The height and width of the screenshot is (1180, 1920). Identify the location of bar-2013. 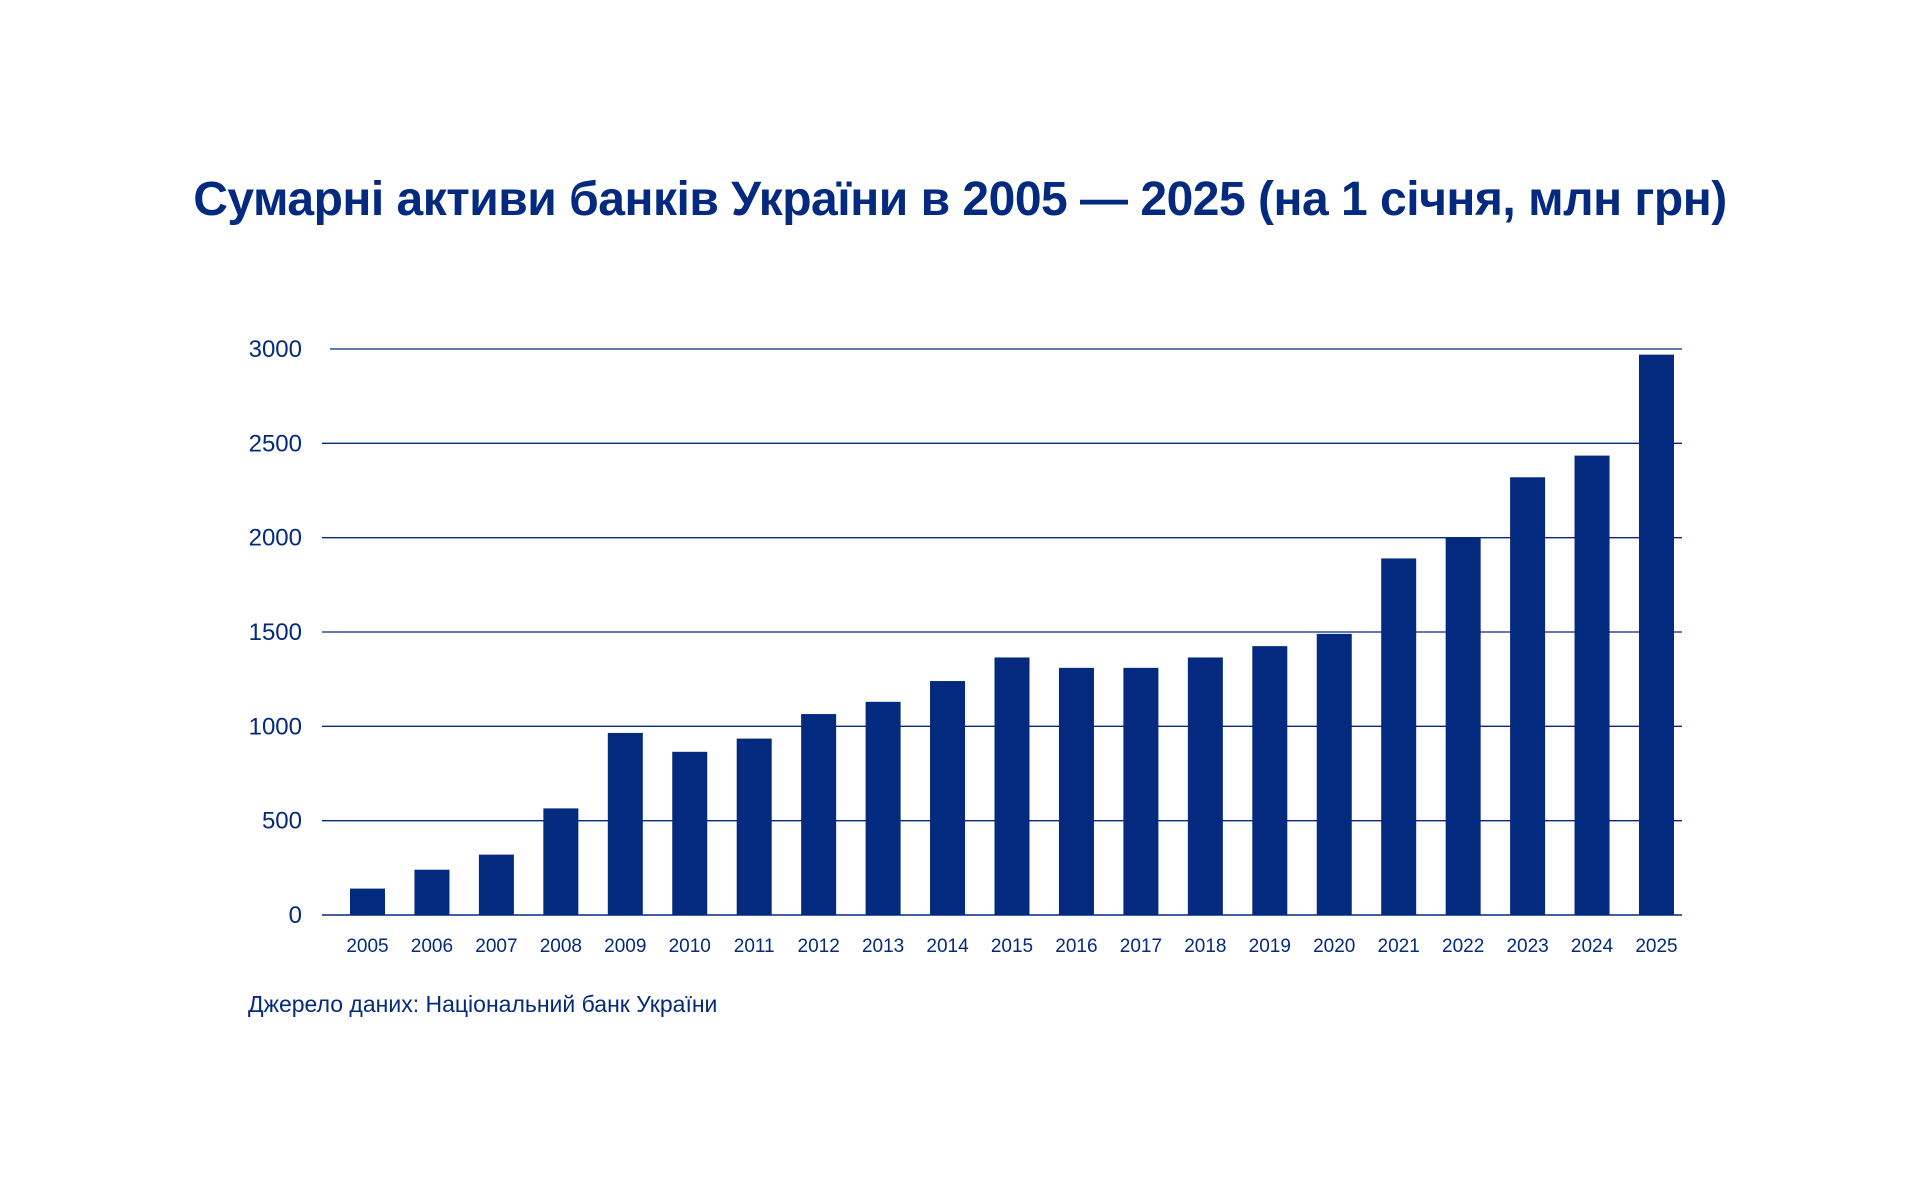
(883, 808).